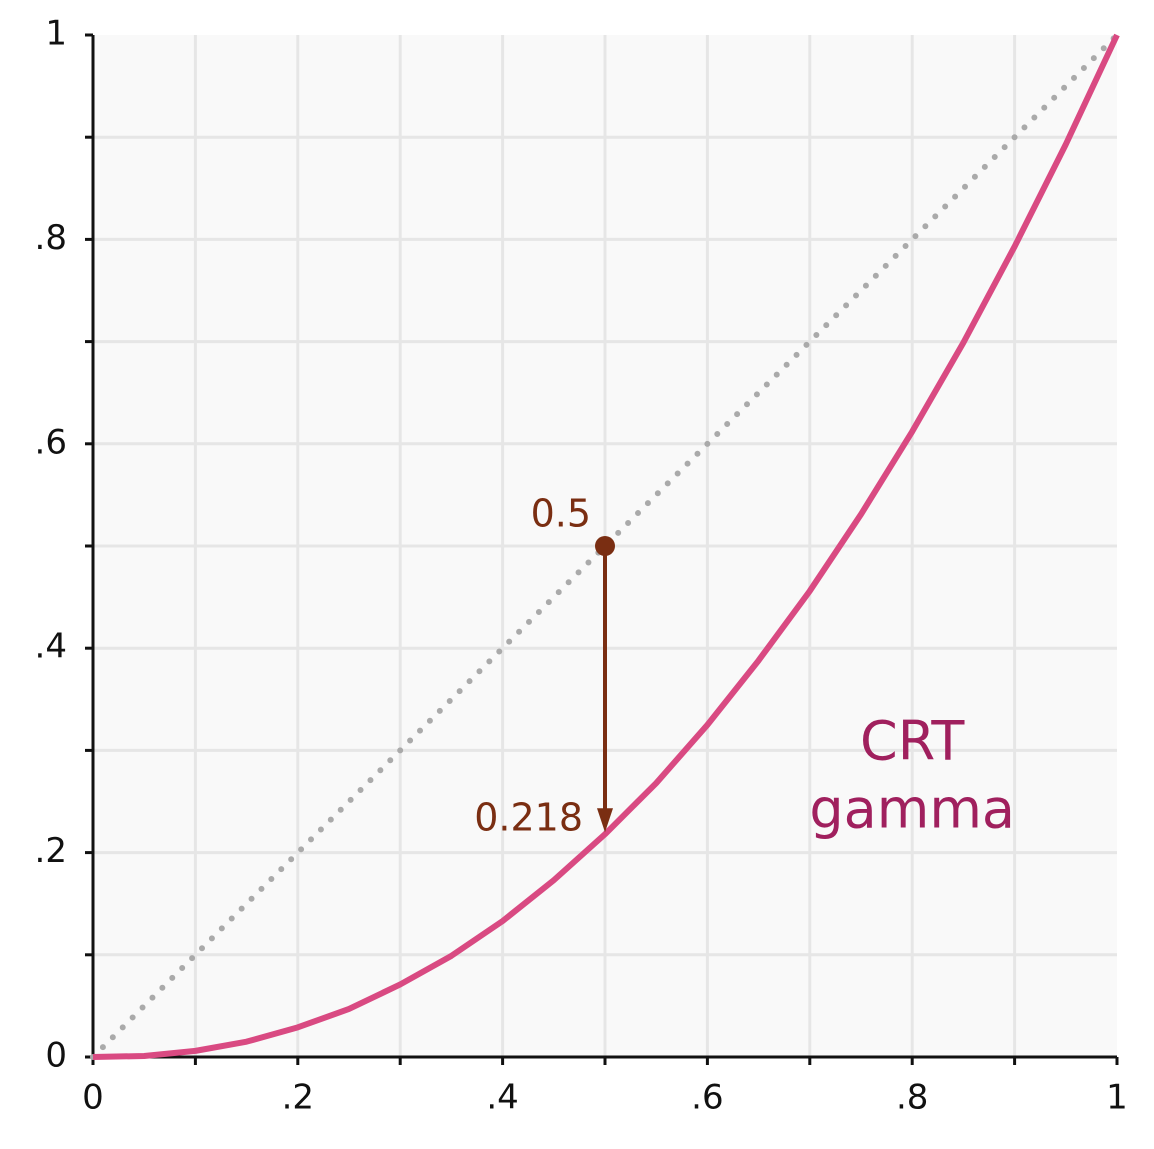 This screenshot has height=1149, width=1154. I want to click on y-tick-label: .8, so click(51, 238).